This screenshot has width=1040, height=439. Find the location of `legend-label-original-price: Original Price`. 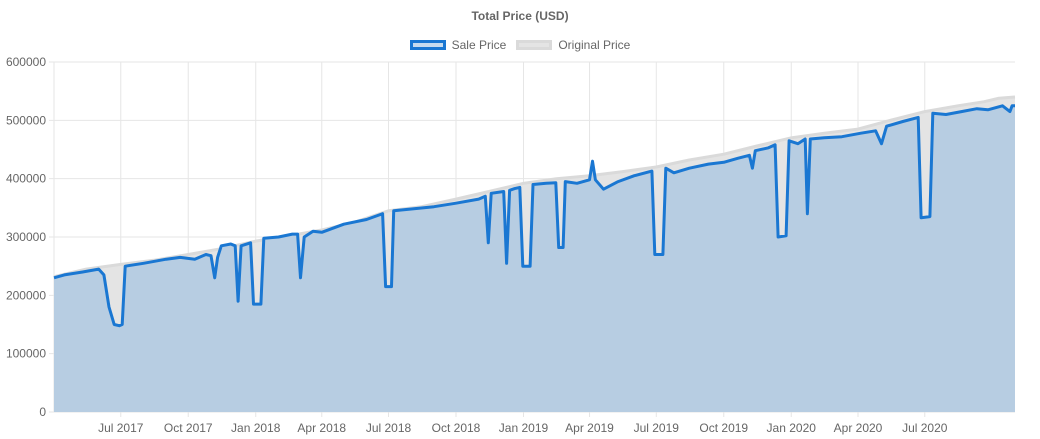

legend-label-original-price: Original Price is located at coordinates (594, 45).